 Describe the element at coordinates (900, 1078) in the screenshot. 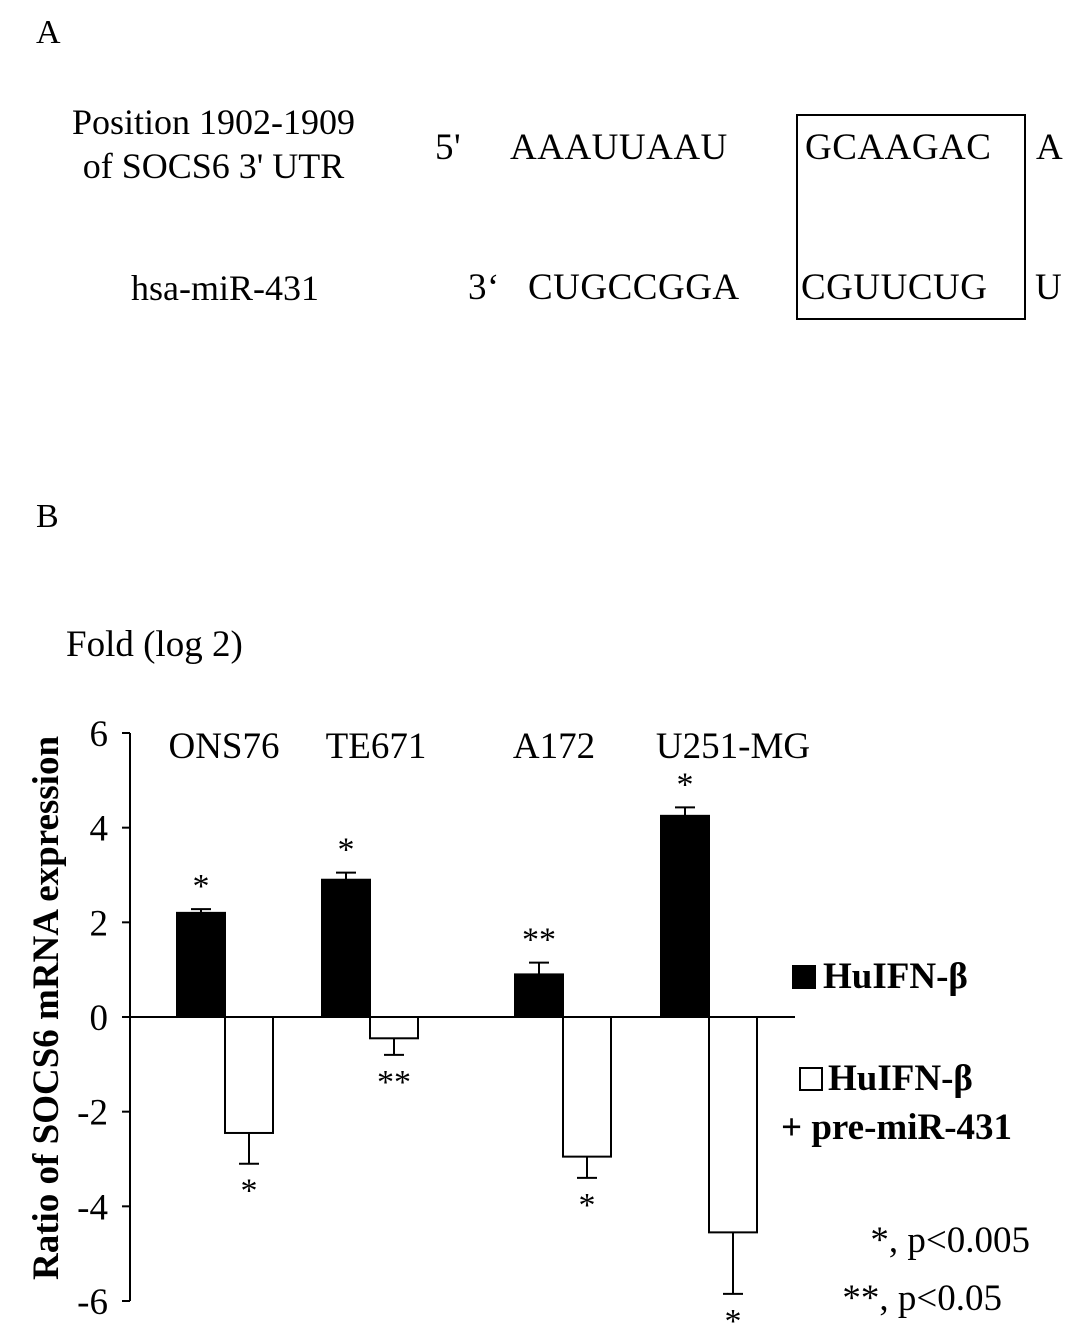

I see `legend-label-huifn-premir-line1: HuIFN-β` at that location.